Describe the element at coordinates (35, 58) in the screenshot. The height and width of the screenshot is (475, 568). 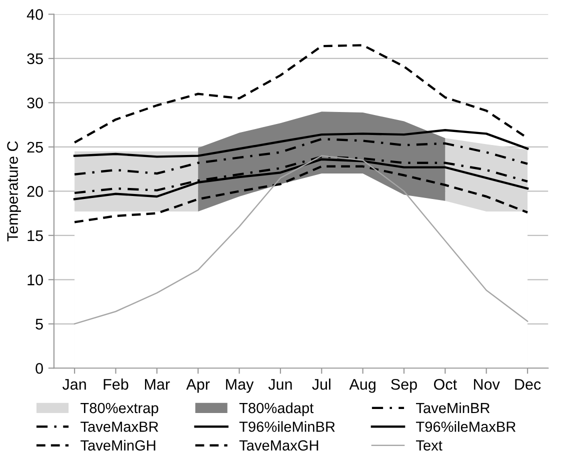
I see `y-tick-label: 35` at that location.